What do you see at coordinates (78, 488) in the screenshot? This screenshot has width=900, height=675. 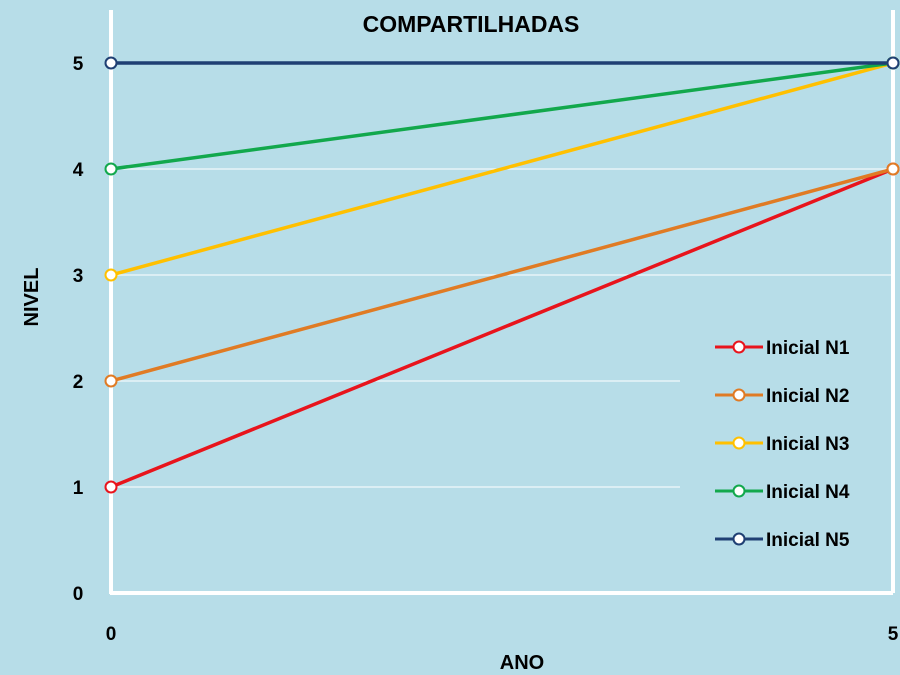 I see `y-tick-label-1: 1` at bounding box center [78, 488].